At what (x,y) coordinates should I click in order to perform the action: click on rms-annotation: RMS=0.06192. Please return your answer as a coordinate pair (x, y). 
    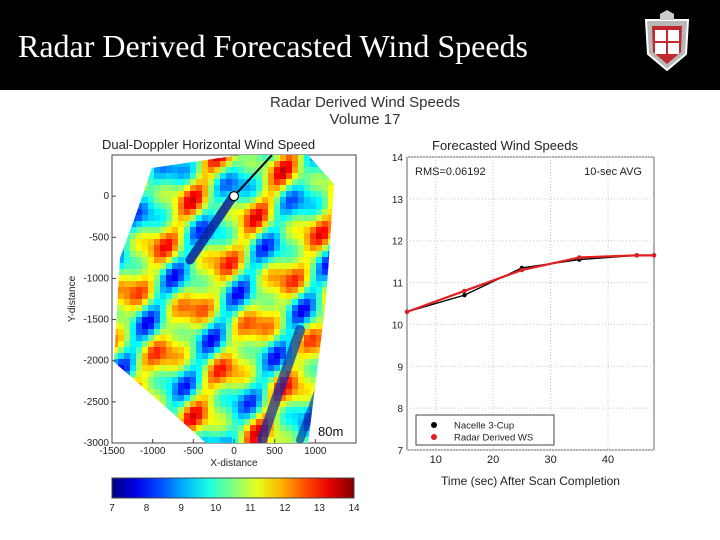
    Looking at the image, I should click on (450, 172).